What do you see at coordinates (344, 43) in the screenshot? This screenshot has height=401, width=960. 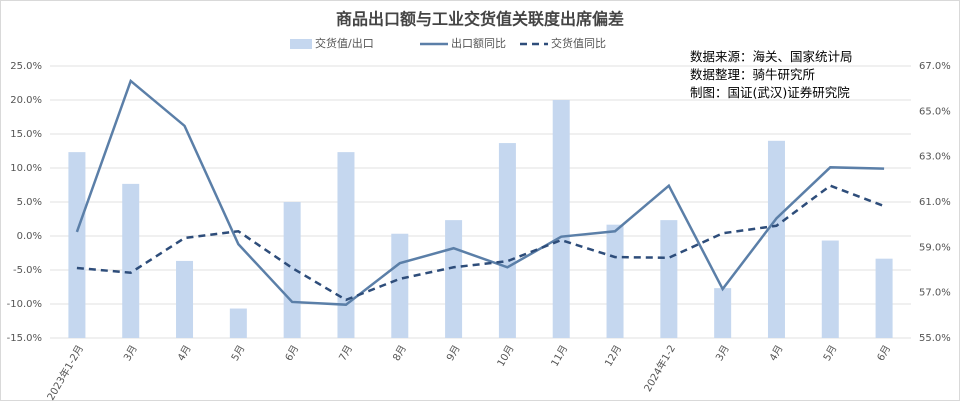 I see `legend-label: 交货值/出口` at bounding box center [344, 43].